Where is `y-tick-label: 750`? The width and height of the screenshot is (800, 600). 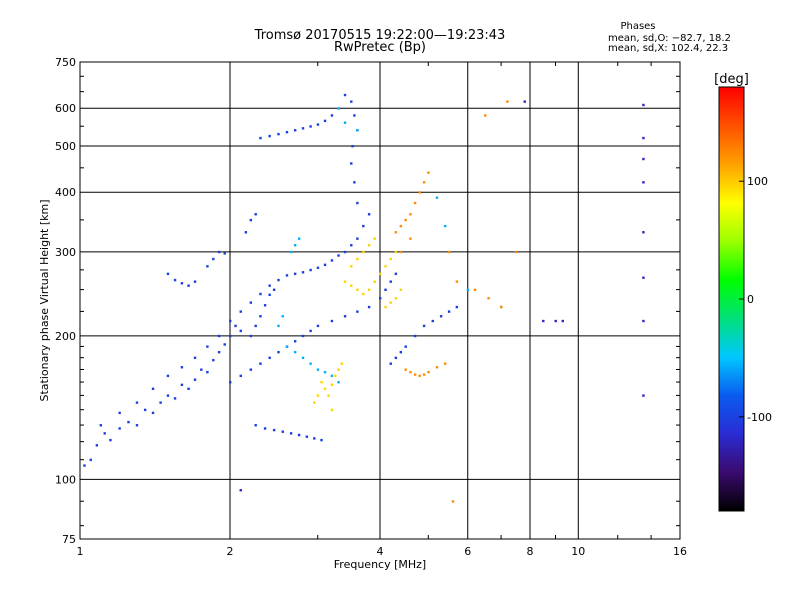
y-tick-label: 750 is located at coordinates (65, 62).